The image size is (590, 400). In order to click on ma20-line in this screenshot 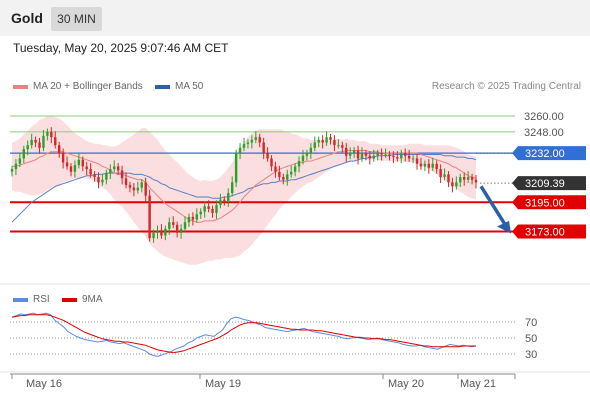, I will do `click(244, 186)`.